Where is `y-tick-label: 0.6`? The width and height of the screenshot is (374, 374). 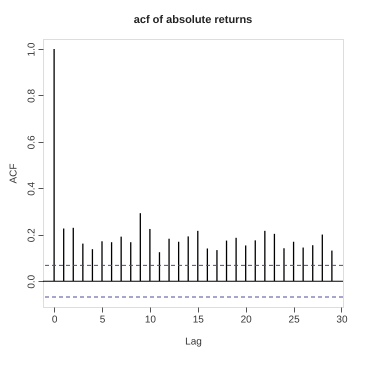 y-tick-label: 0.6 is located at coordinates (32, 142).